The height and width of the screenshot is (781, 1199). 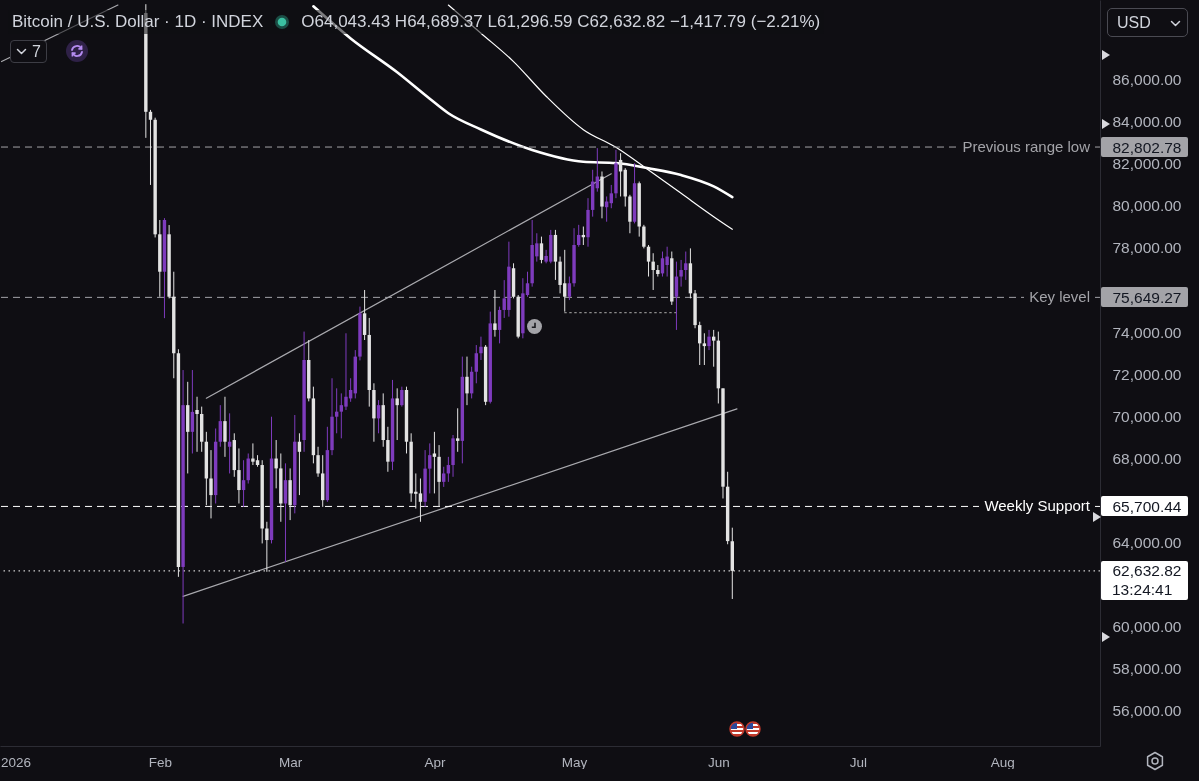 I want to click on y-tick-label: 58,000.00, so click(x=1147, y=668).